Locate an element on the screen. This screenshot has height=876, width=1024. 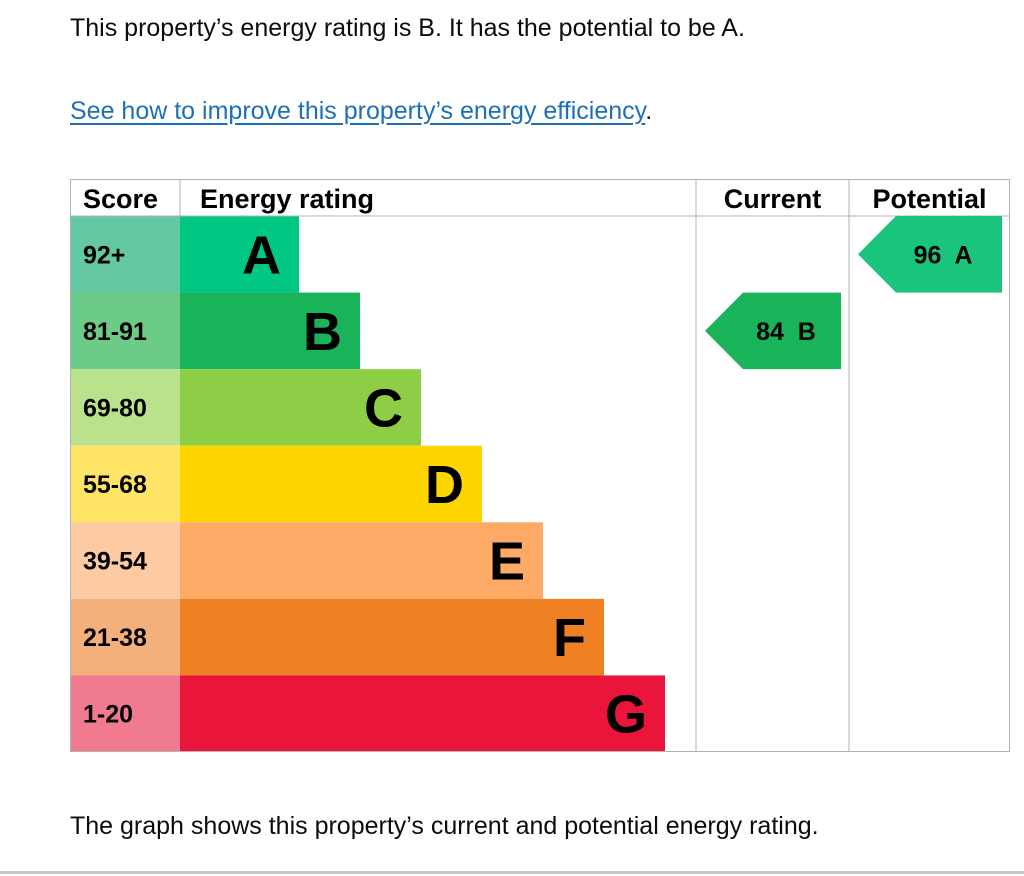
rating-letter-g: G is located at coordinates (626, 715).